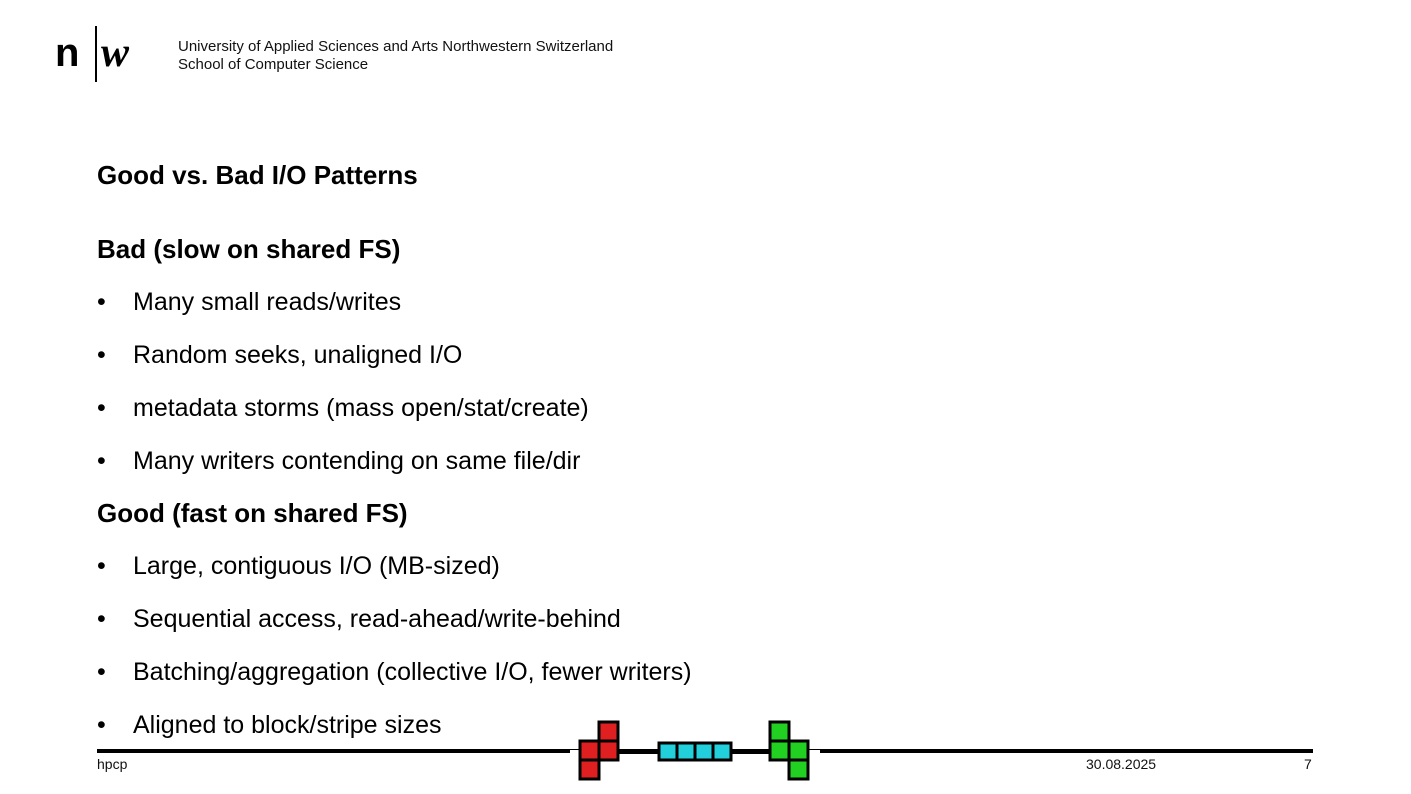 The width and height of the screenshot is (1411, 794). I want to click on red-tetromino, so click(599, 750).